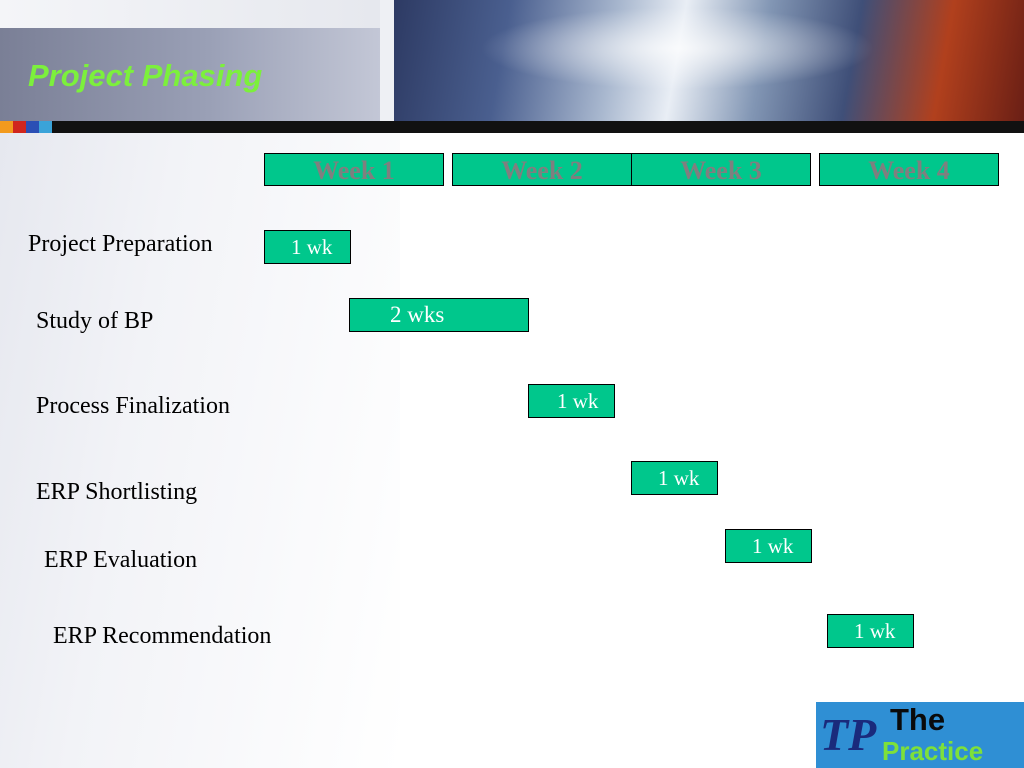 The width and height of the screenshot is (1024, 768). Describe the element at coordinates (953, 751) in the screenshot. I see `logo-text-practice: Practice` at that location.